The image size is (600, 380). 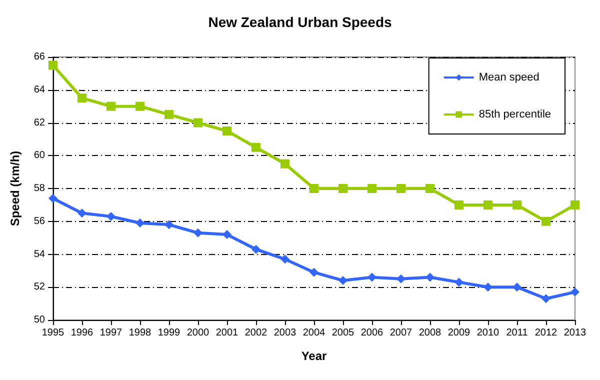 I want to click on legend-label: 85th percentile, so click(x=515, y=114).